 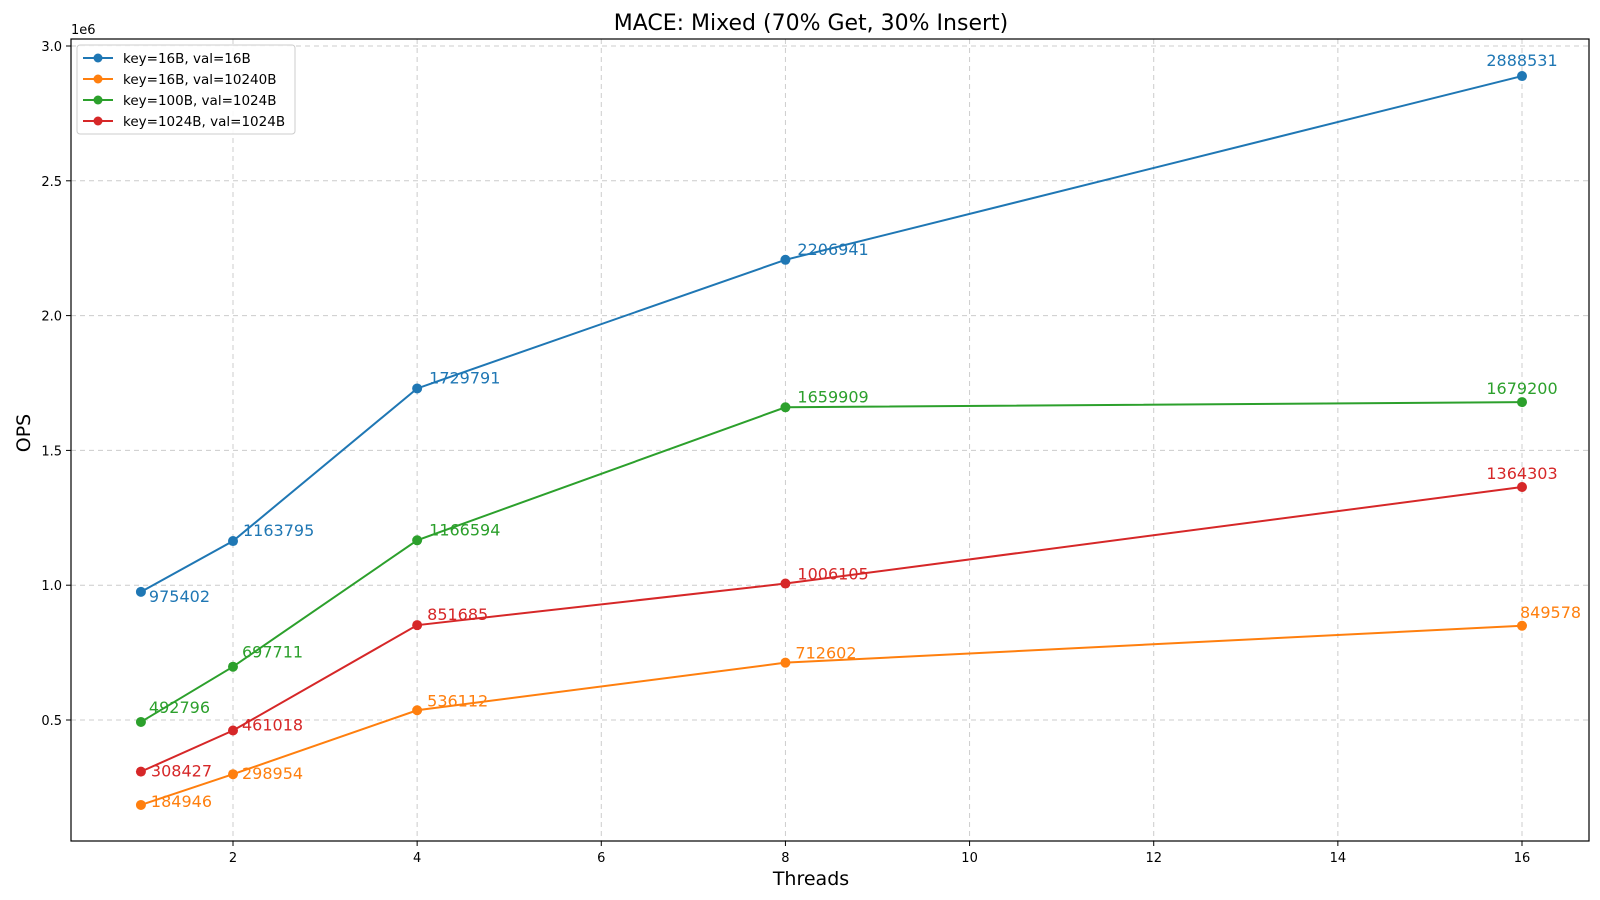 I want to click on x-tick-label: 4, so click(x=417, y=858).